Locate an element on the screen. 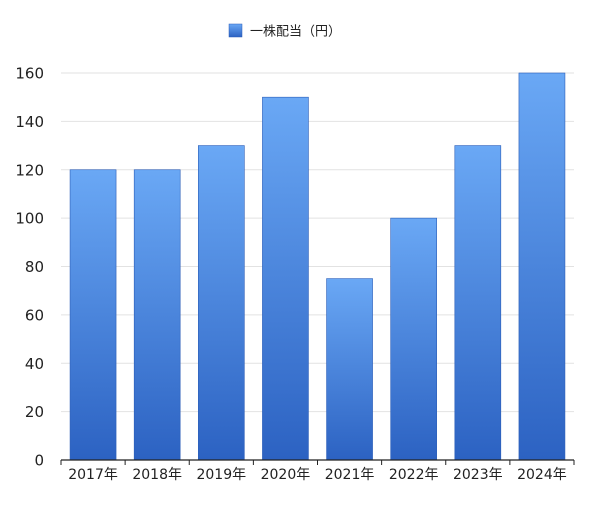  y-tick-label: 80 is located at coordinates (34, 267).